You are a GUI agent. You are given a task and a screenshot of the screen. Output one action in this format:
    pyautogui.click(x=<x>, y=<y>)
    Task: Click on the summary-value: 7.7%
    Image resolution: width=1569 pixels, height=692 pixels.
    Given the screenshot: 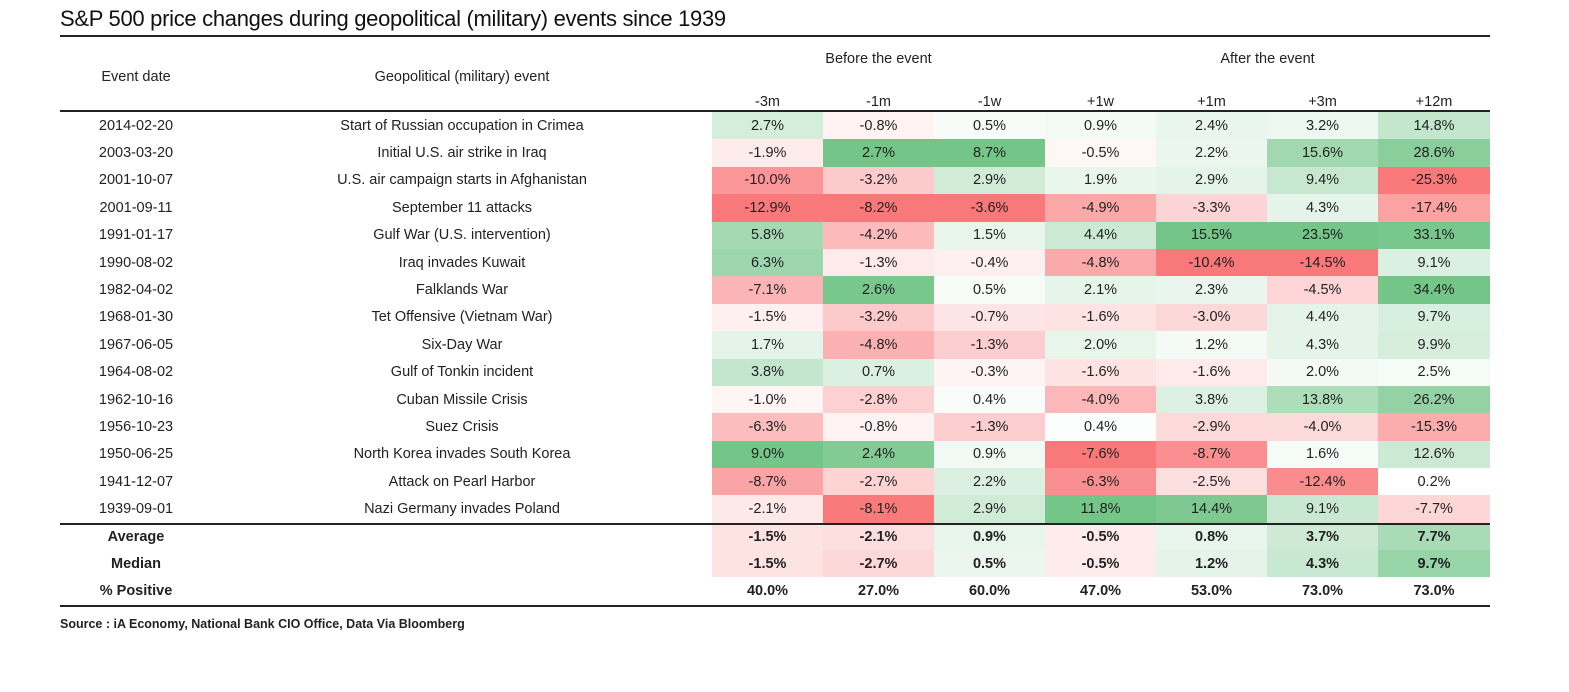 What is the action you would take?
    pyautogui.click(x=1434, y=536)
    